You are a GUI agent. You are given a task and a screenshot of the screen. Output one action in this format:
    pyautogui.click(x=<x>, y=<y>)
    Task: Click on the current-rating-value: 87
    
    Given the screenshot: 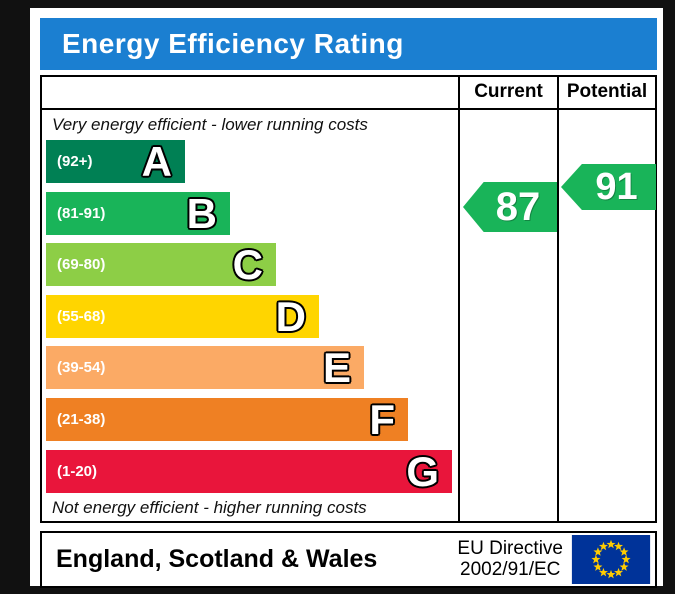 What is the action you would take?
    pyautogui.click(x=518, y=206)
    